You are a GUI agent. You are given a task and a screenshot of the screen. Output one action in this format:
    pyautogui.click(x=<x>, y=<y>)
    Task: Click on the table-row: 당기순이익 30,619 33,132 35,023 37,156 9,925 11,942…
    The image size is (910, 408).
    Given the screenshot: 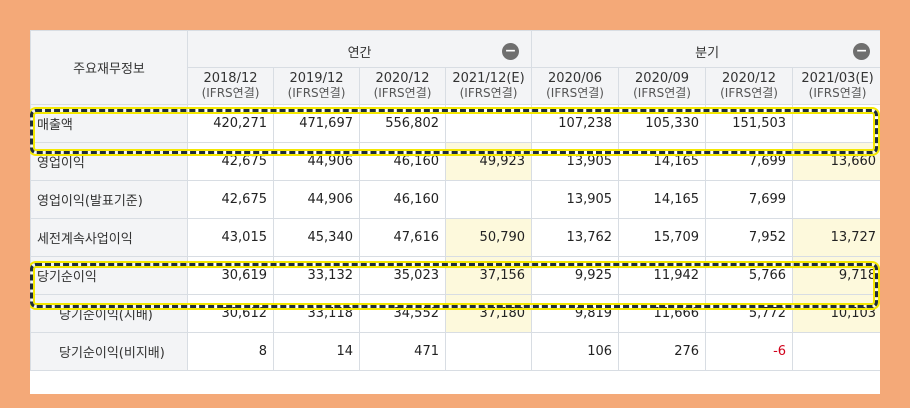 What is the action you would take?
    pyautogui.click(x=455, y=275)
    